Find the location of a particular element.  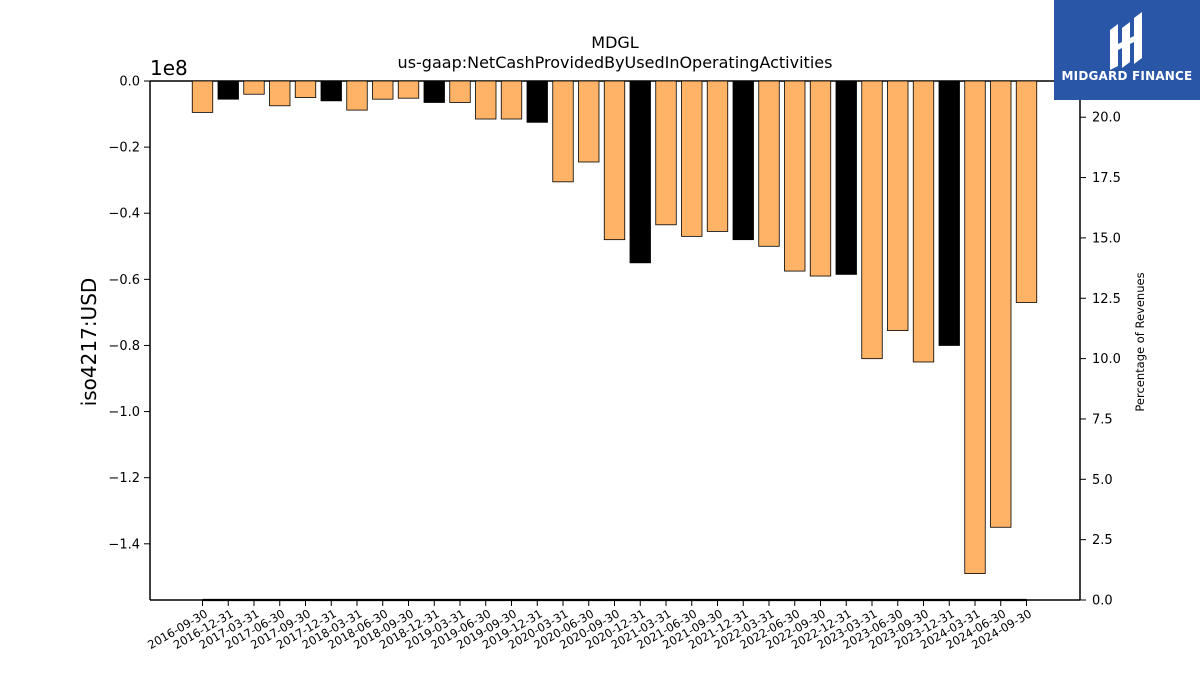

y-tick-label: −1.4 is located at coordinates (124, 544).